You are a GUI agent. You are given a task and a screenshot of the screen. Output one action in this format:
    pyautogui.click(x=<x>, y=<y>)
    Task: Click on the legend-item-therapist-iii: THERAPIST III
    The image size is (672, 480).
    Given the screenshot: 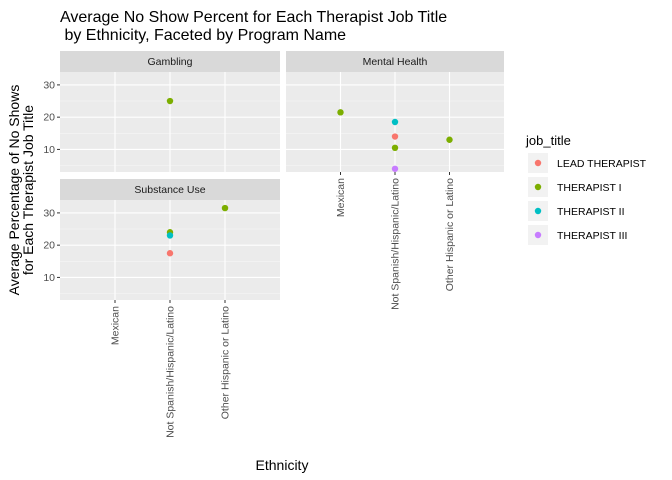 What is the action you would take?
    pyautogui.click(x=577, y=235)
    